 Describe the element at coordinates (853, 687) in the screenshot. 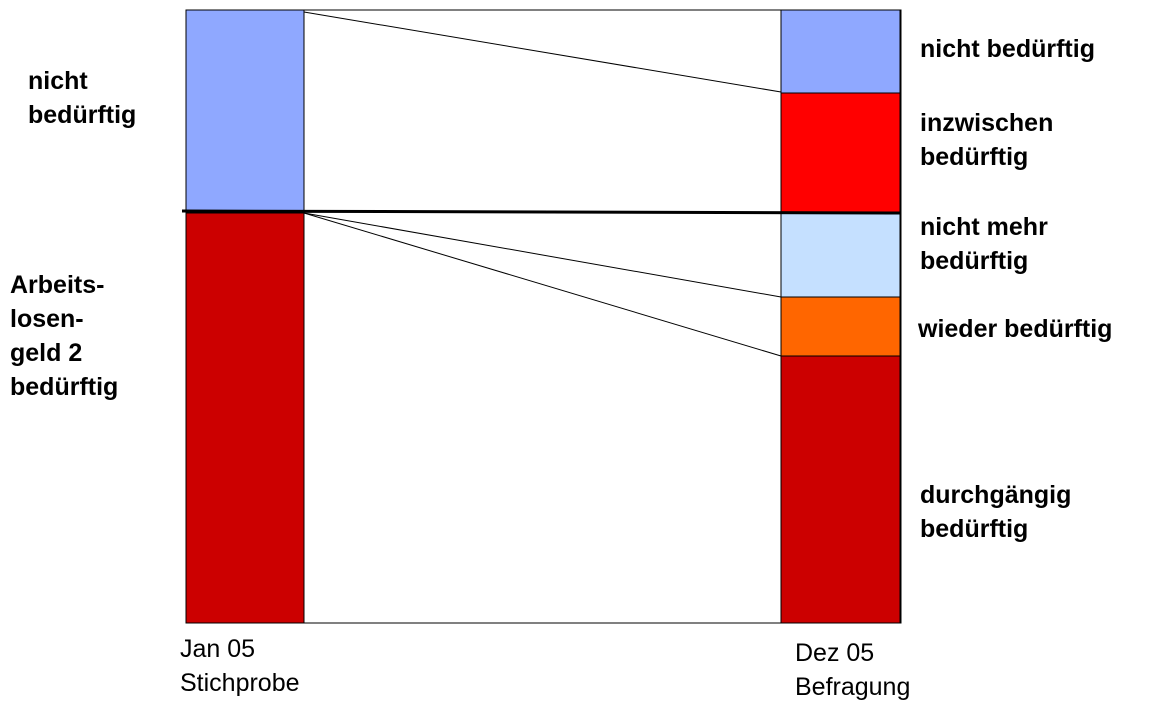

I see `right-source-label: Befragung` at that location.